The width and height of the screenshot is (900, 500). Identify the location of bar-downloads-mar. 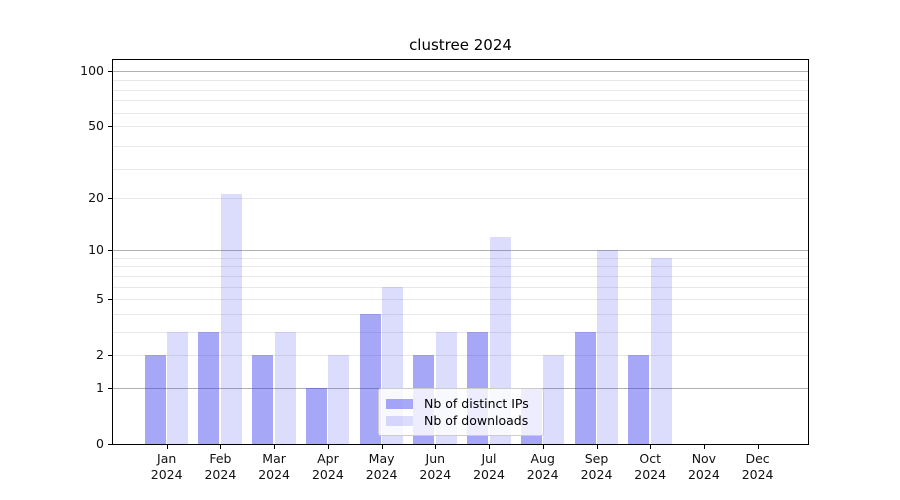
(285, 387).